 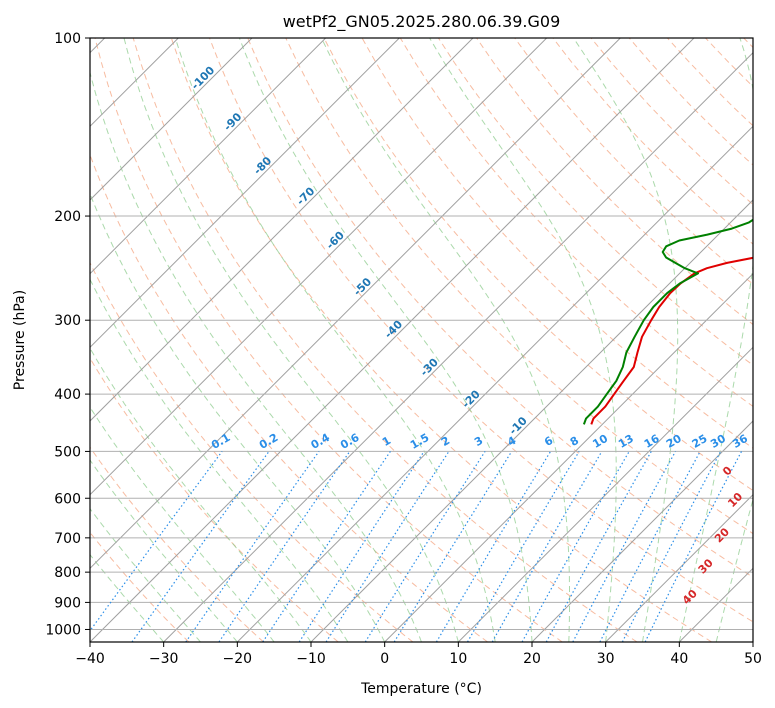 I want to click on x-tick-label: 20, so click(x=532, y=659).